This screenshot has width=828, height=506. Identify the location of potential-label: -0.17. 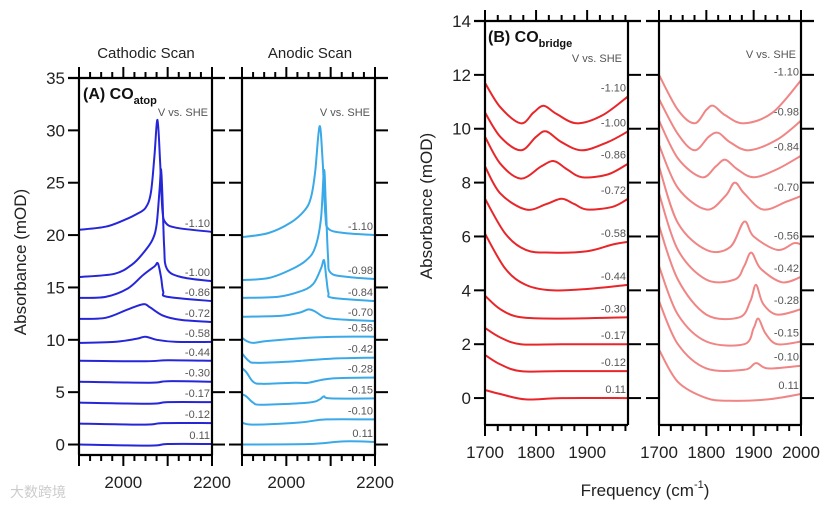
(613, 336).